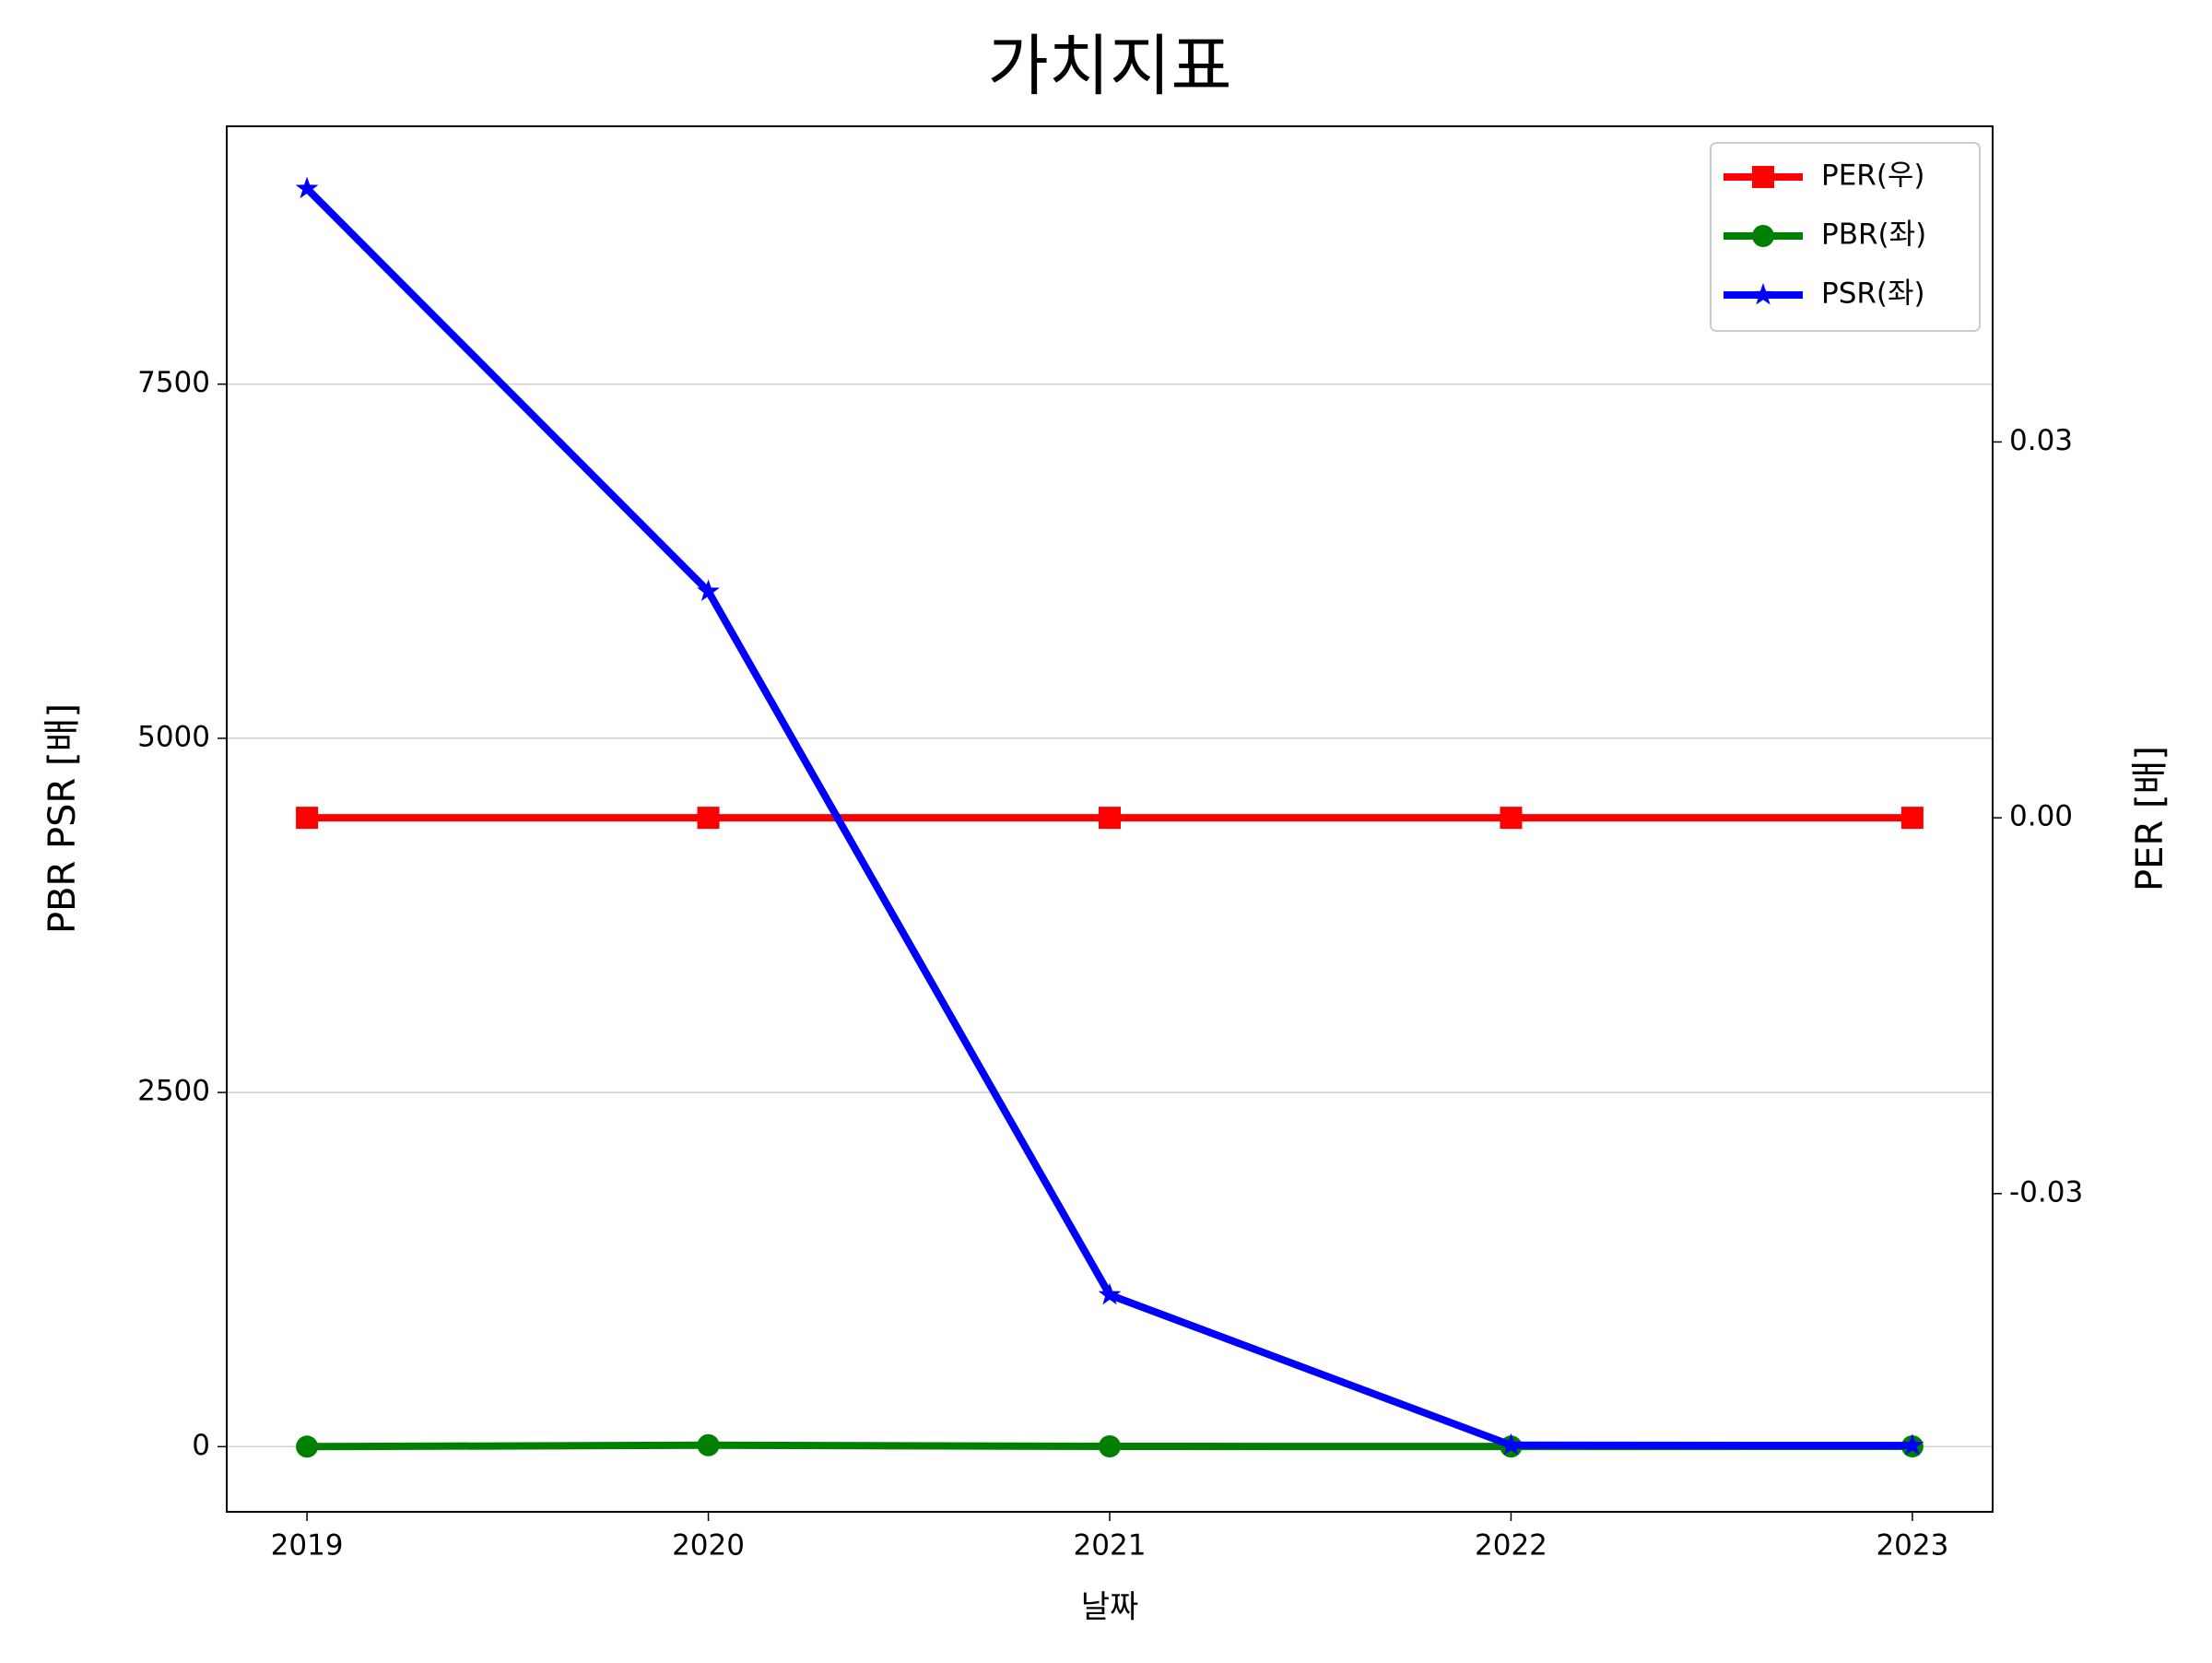 Image resolution: width=2212 pixels, height=1663 pixels. I want to click on y2-tick-label: 0.00, so click(2041, 816).